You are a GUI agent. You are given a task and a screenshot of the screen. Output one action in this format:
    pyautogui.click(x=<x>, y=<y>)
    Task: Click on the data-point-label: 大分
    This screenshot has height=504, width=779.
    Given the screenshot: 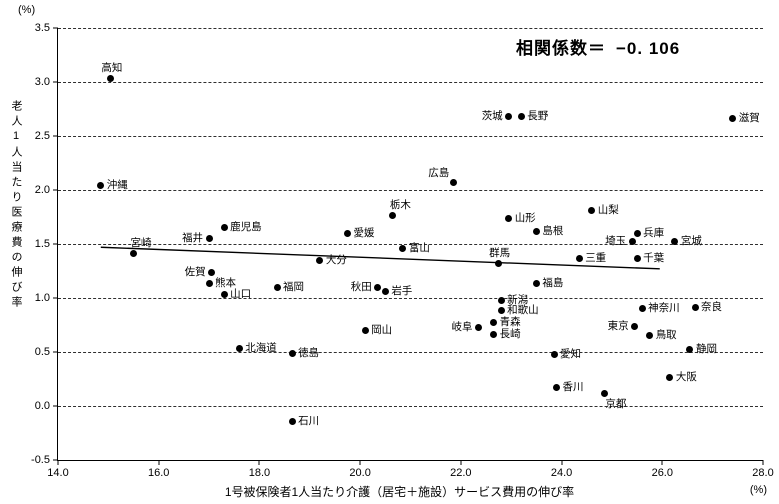 What is the action you would take?
    pyautogui.click(x=336, y=259)
    